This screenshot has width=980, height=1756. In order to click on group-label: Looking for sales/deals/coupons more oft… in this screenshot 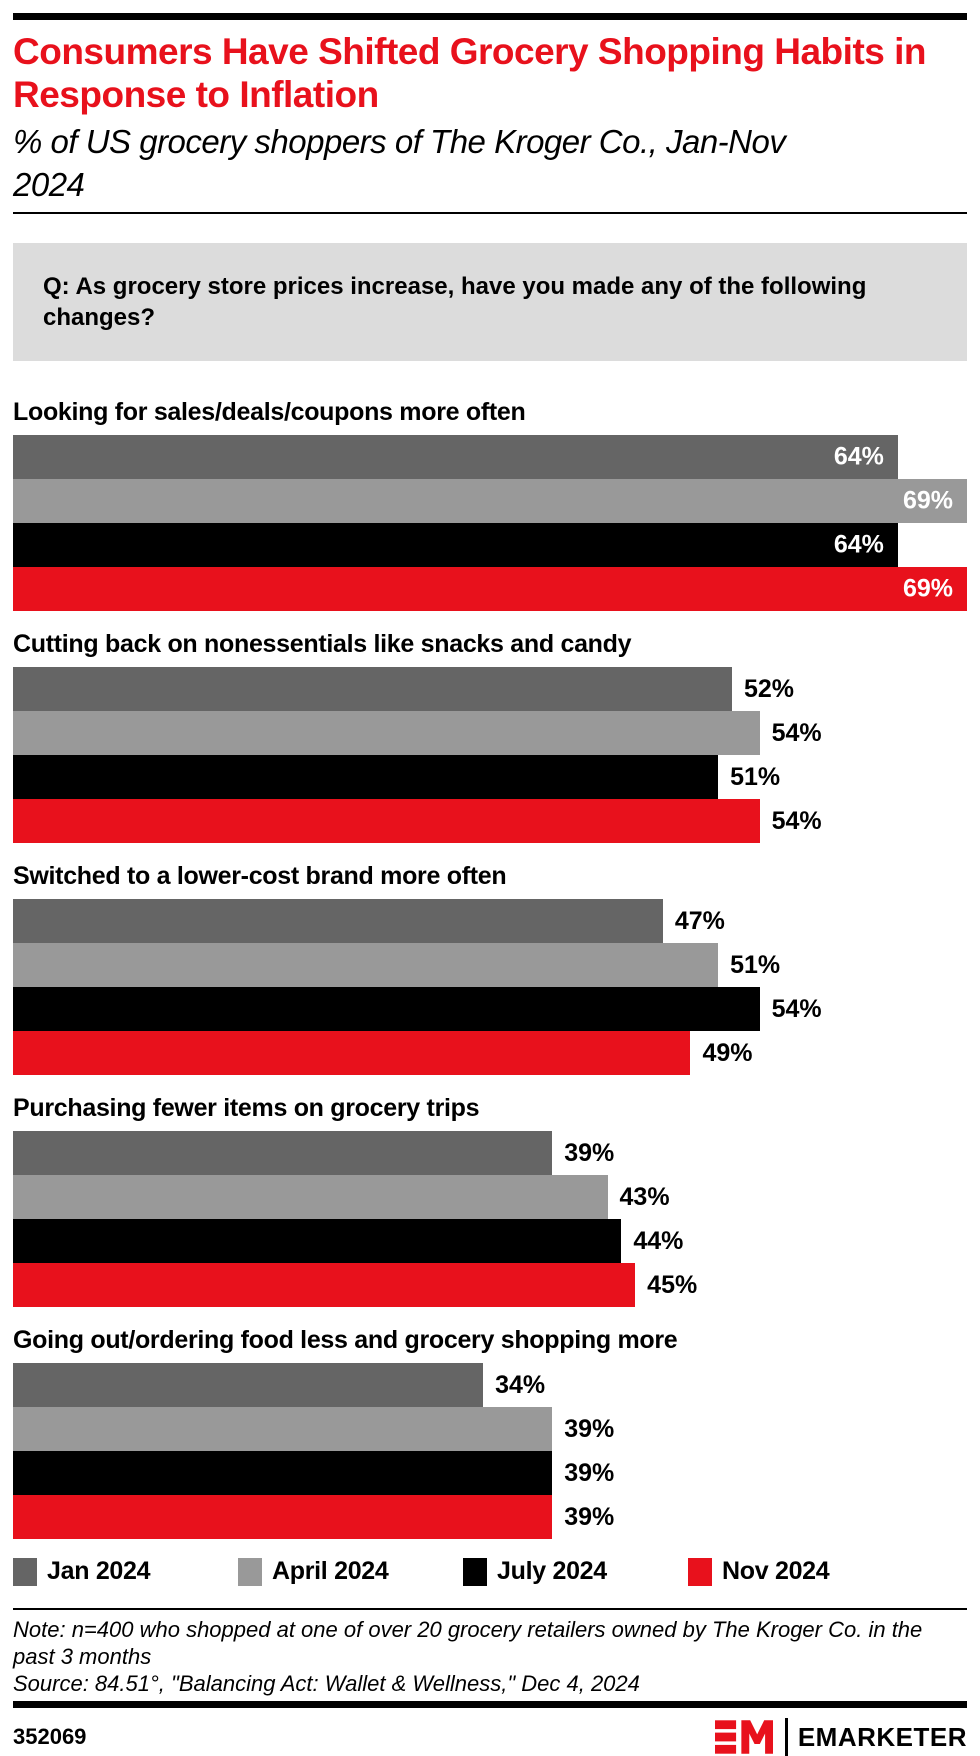, I will do `click(269, 412)`.